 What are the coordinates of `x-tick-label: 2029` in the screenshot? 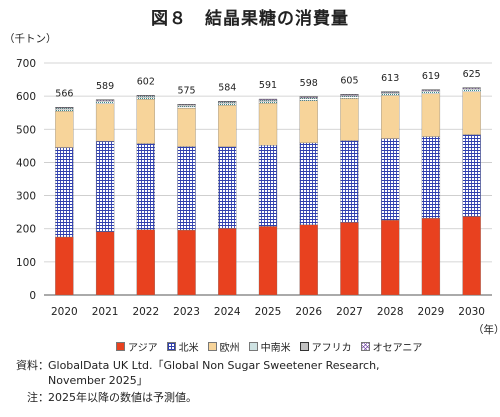 It's located at (431, 312).